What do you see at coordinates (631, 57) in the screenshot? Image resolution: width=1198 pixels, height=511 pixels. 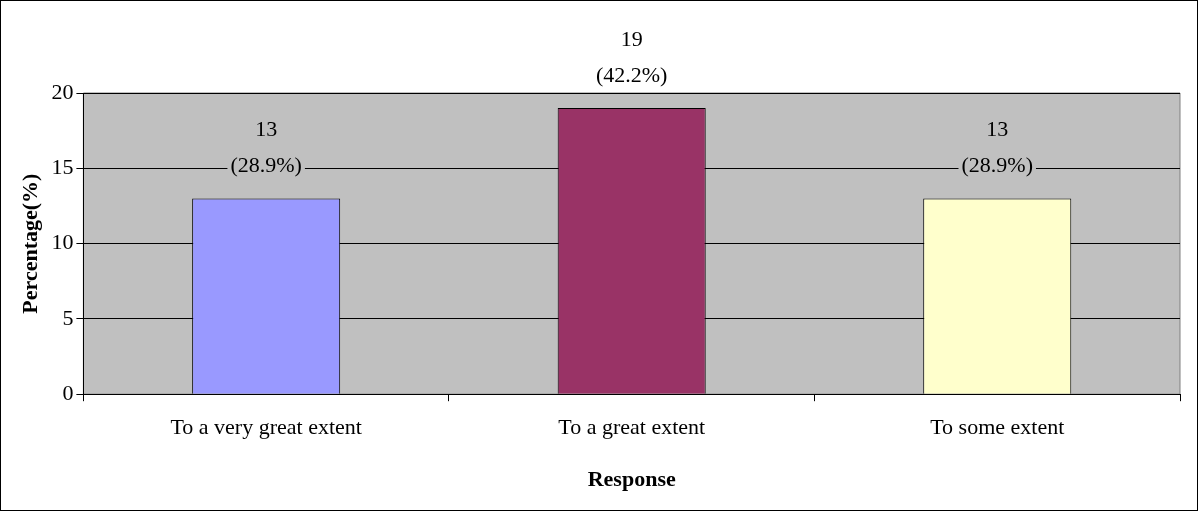 I see `data-label: 19 (42.2%)` at bounding box center [631, 57].